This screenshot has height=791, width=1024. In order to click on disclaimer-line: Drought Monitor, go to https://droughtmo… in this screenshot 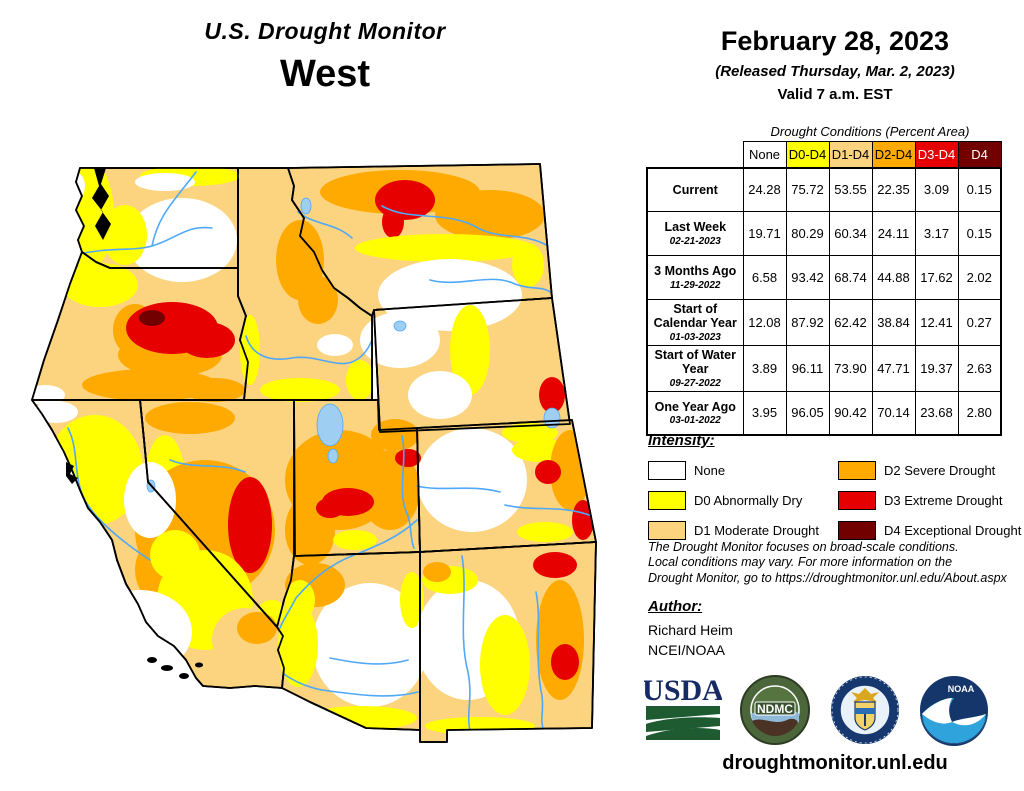, I will do `click(827, 577)`.